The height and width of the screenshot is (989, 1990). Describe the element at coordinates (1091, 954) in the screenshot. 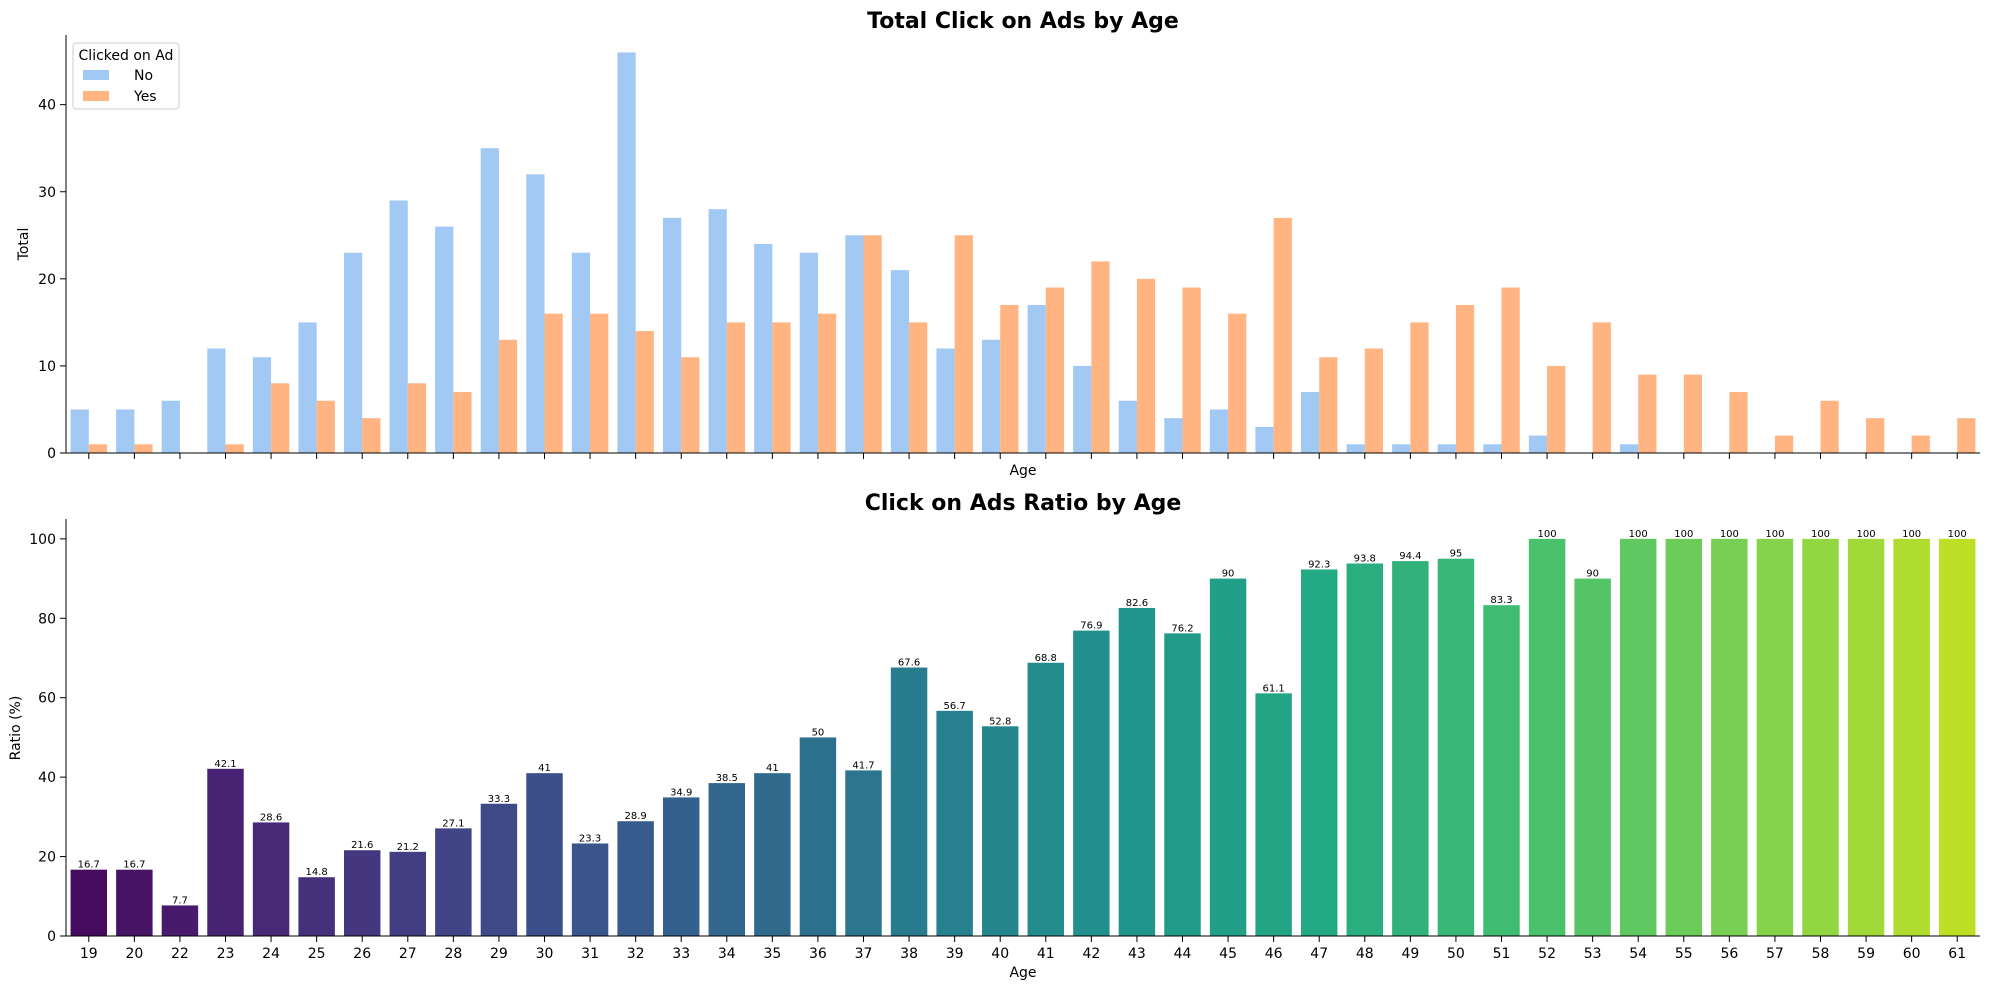

I see `x-tick-label-42: 42` at that location.